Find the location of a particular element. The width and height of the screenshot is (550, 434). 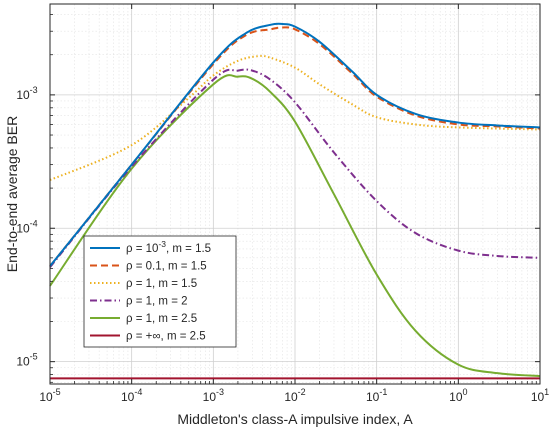

x-tick-label: 10⁻⁵ is located at coordinates (49, 395).